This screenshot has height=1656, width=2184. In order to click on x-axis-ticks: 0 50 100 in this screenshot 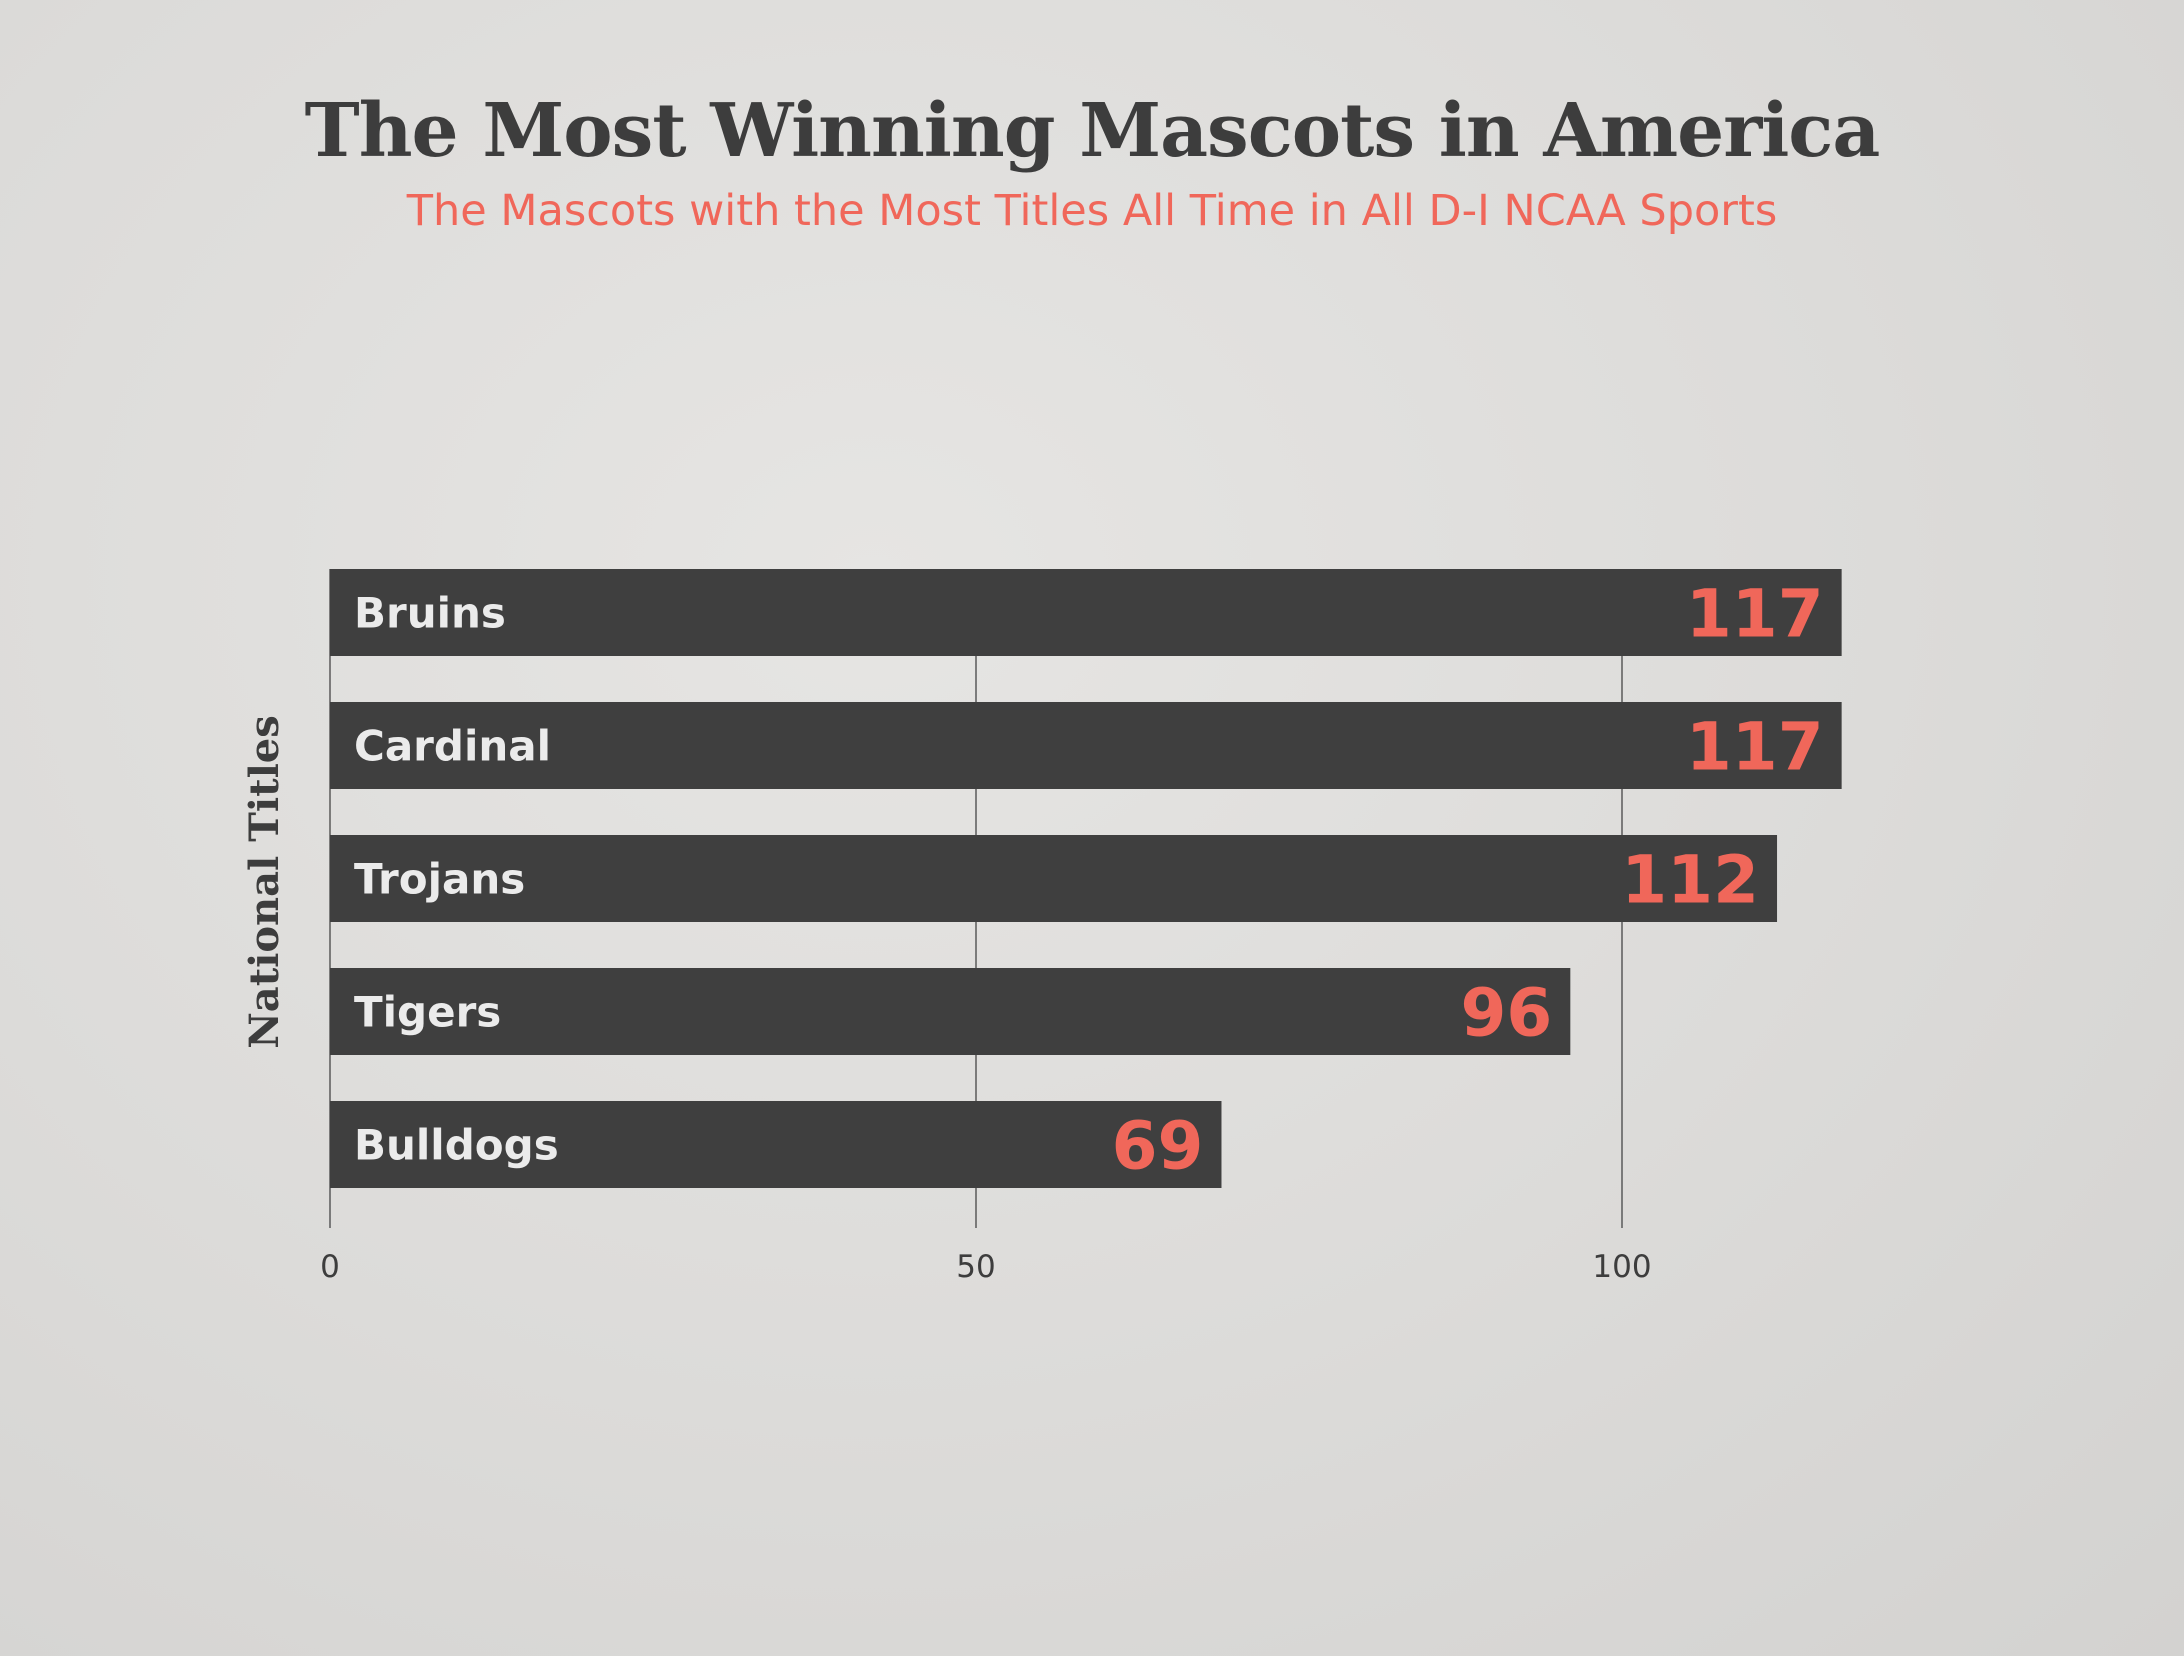, I will do `click(985, 1267)`.